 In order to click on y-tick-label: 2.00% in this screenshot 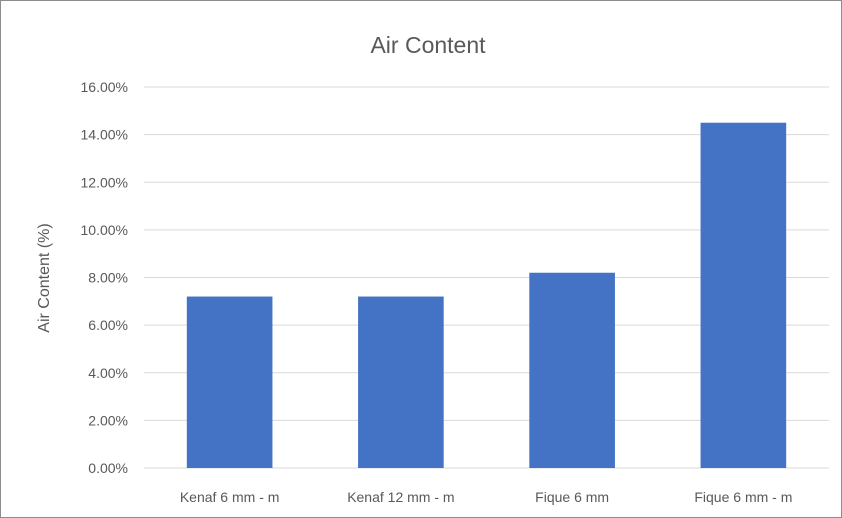, I will do `click(108, 420)`.